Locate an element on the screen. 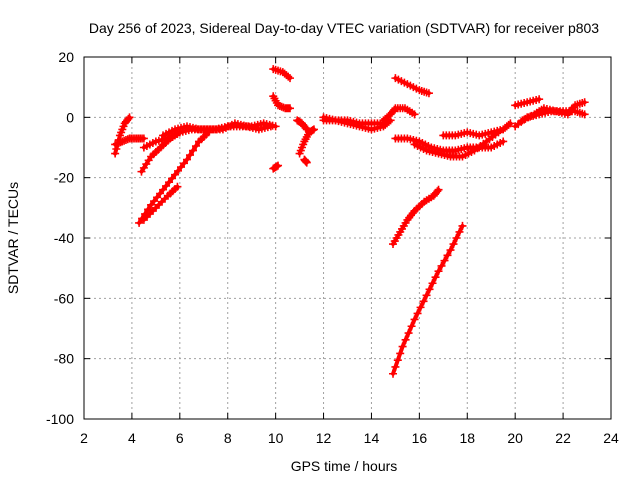 Image resolution: width=640 pixels, height=480 pixels. x-tick-label: 10 is located at coordinates (276, 438).